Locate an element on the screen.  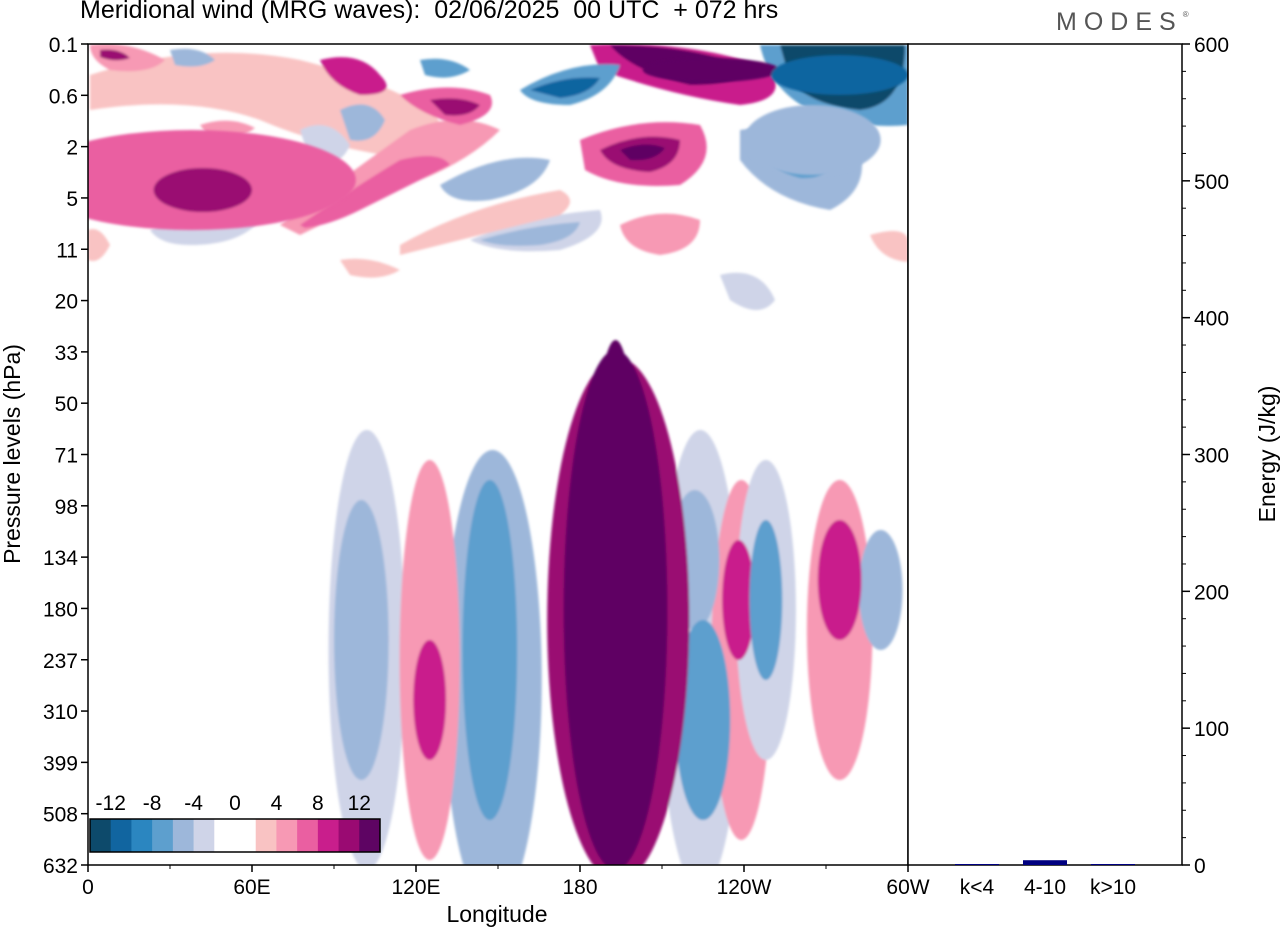
colorbar-label: 0 is located at coordinates (235, 803).